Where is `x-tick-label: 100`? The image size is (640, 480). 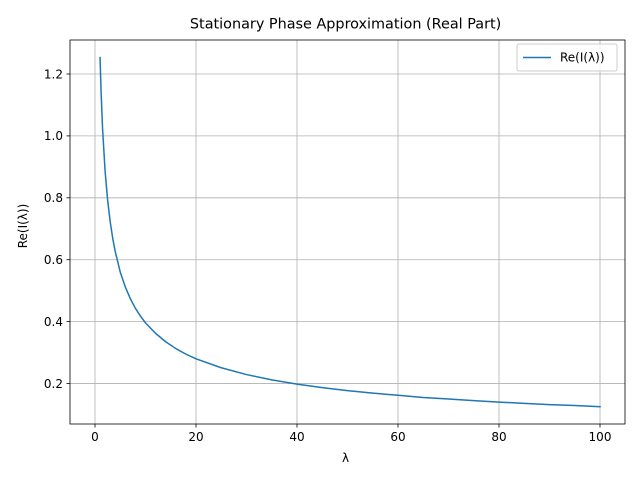
x-tick-label: 100 is located at coordinates (600, 437).